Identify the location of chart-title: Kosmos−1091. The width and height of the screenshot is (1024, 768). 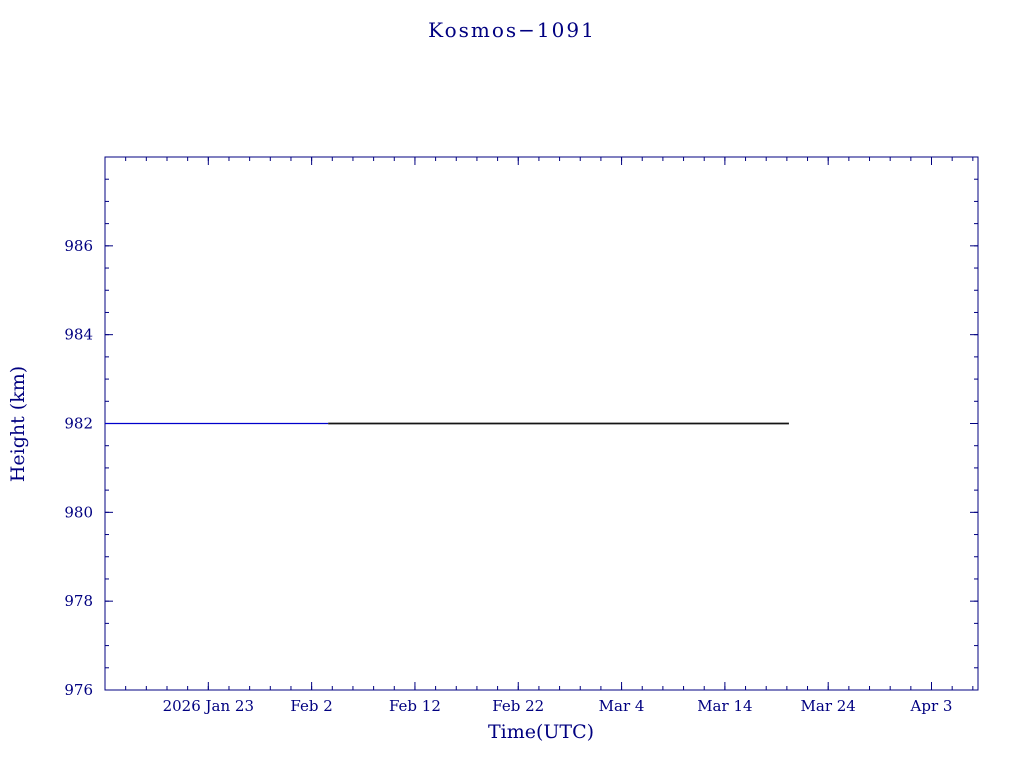
(512, 30).